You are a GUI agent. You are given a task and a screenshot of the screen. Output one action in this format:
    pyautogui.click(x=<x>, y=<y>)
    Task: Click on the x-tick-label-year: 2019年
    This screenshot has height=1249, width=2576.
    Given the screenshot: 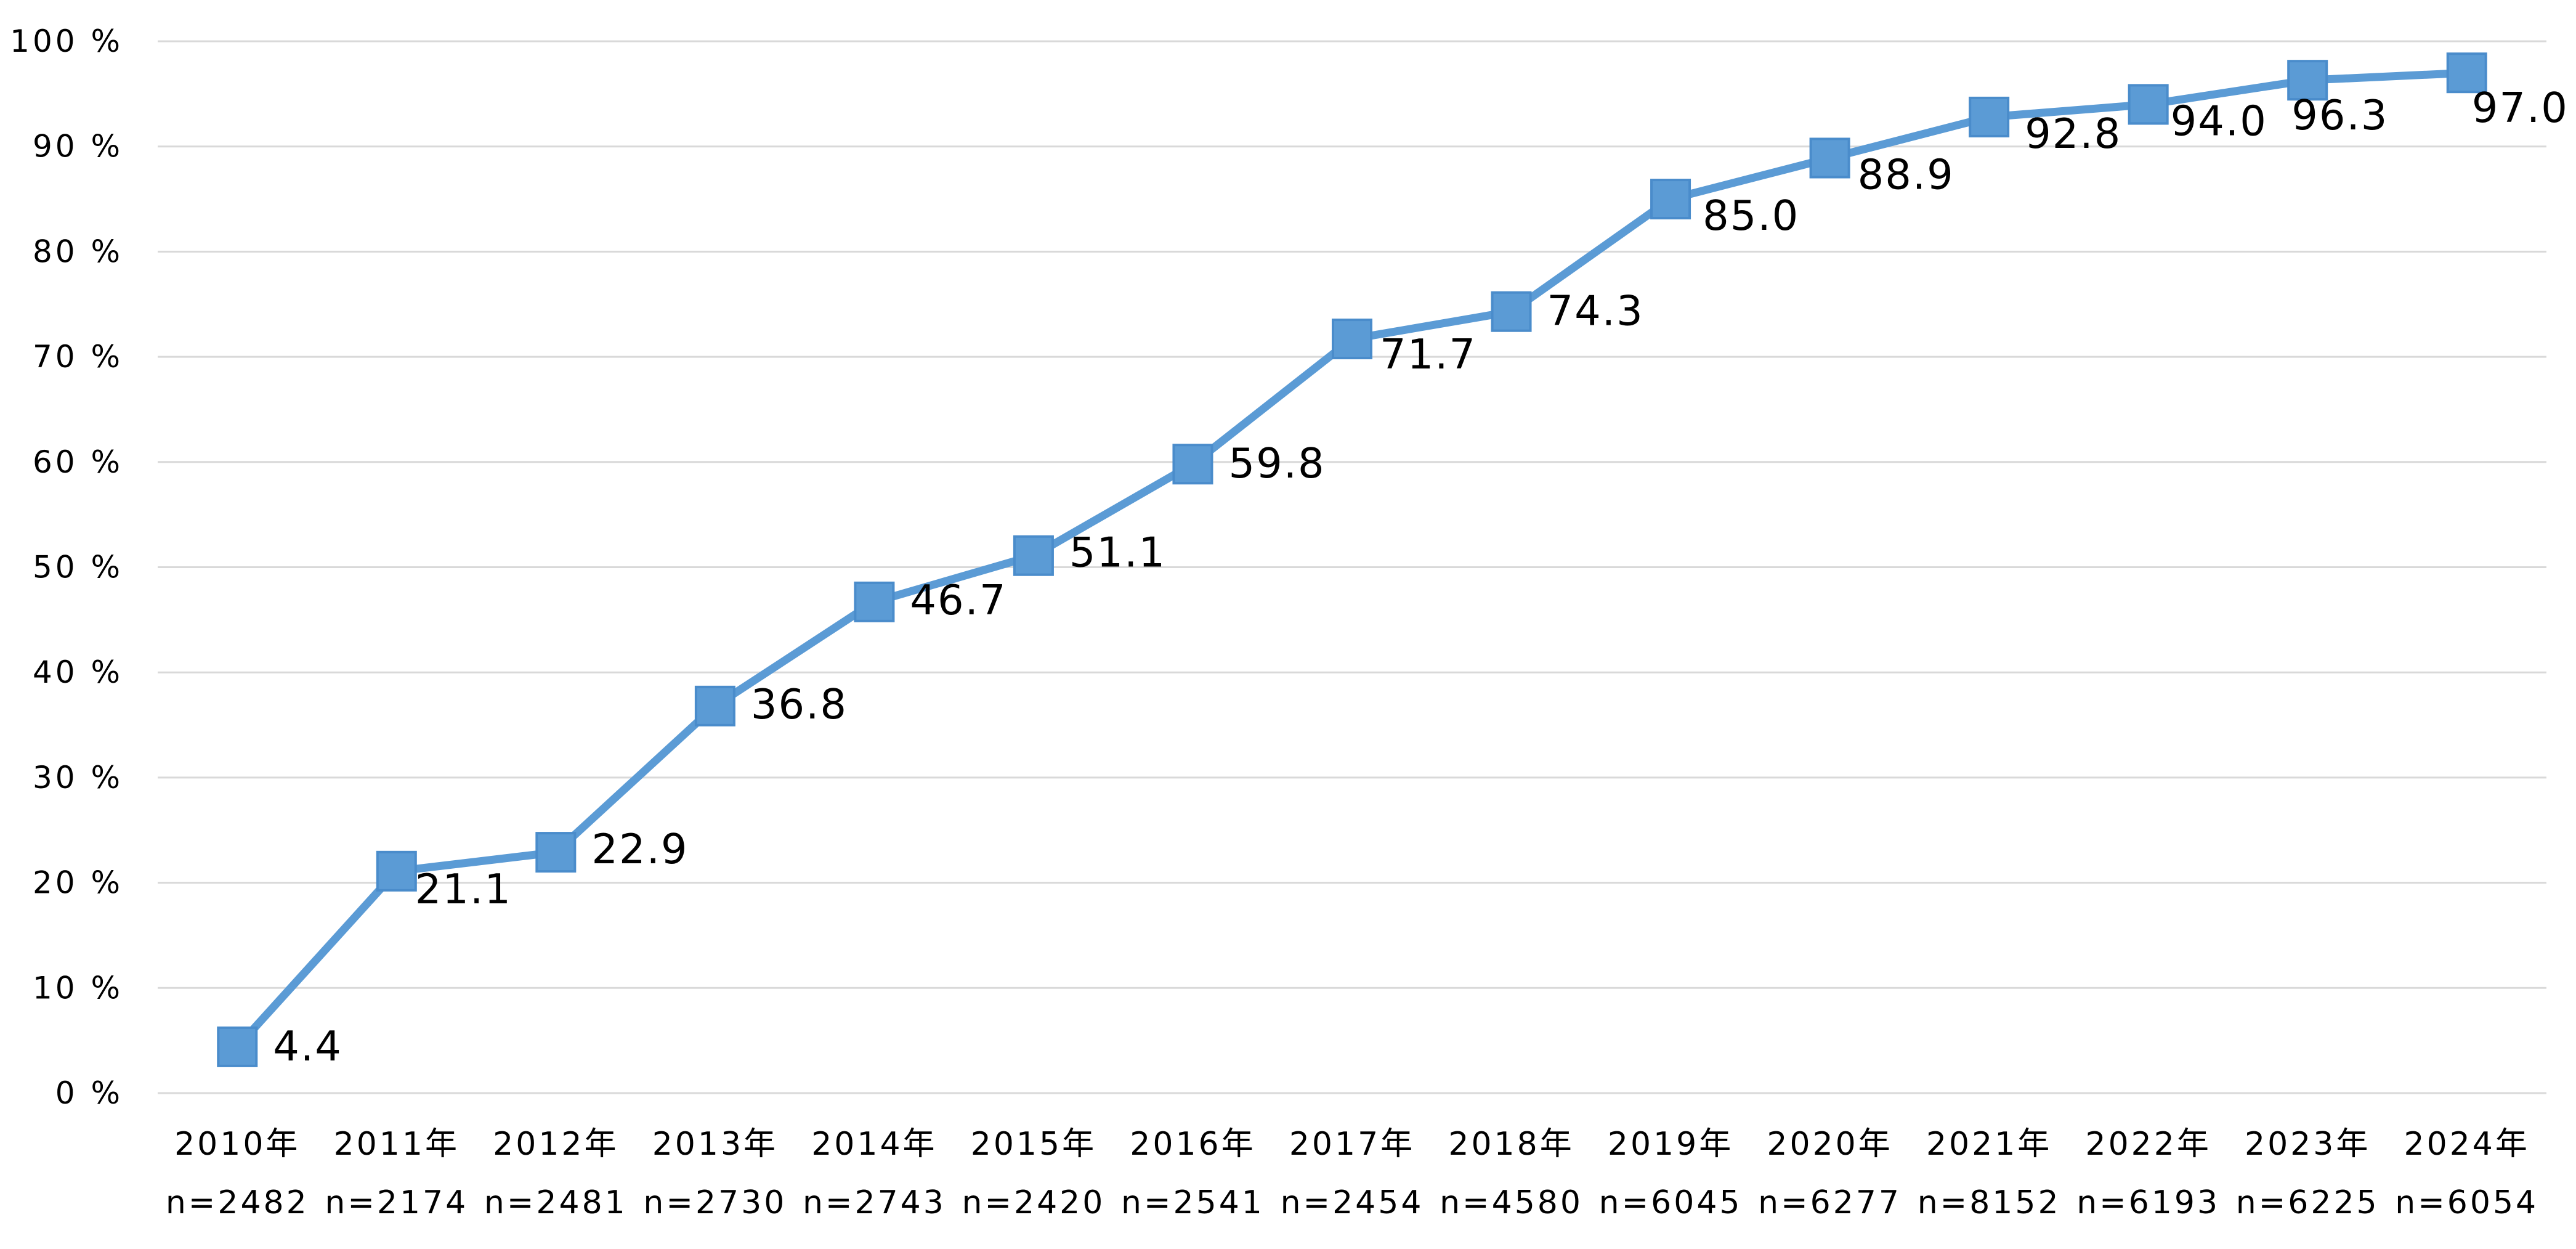 What is the action you would take?
    pyautogui.click(x=1670, y=1144)
    